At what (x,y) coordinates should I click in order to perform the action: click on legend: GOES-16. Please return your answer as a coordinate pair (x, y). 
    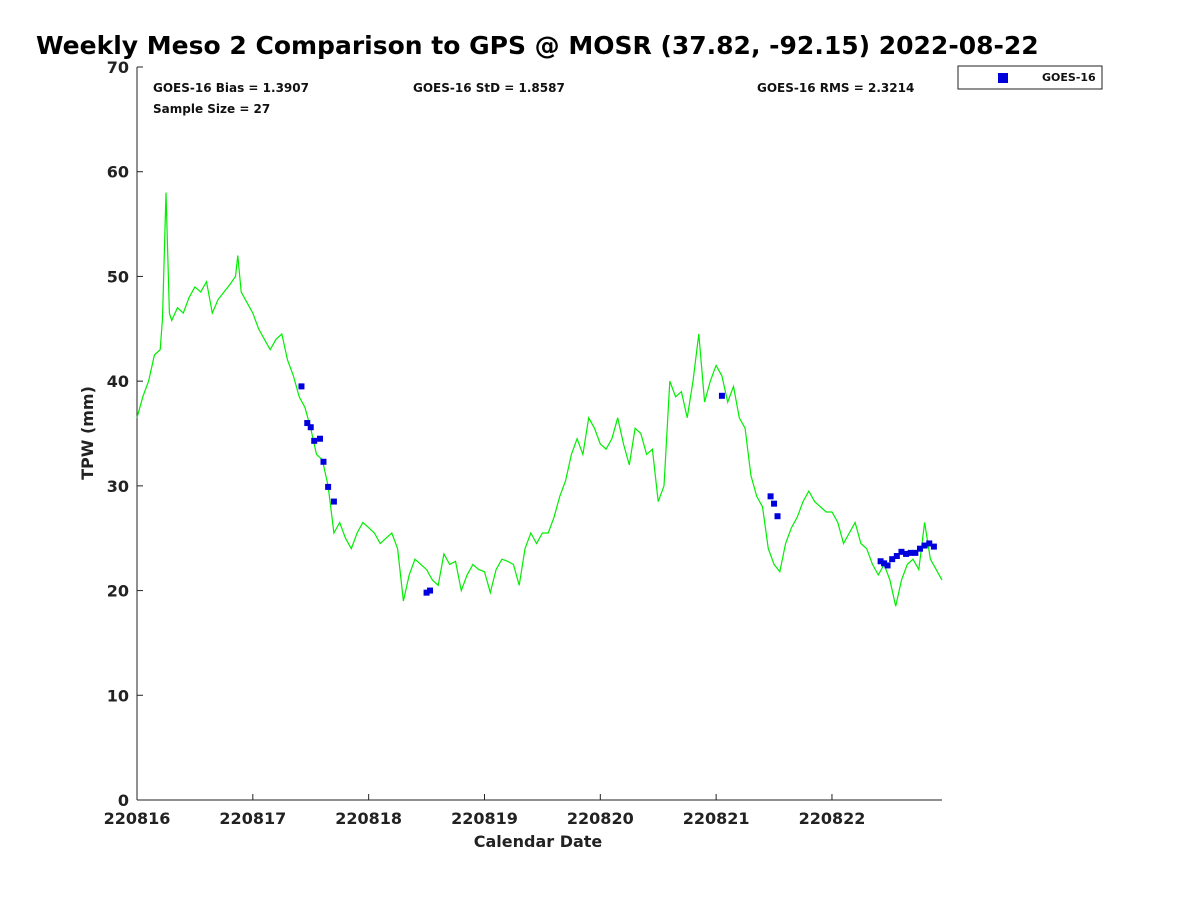
    Looking at the image, I should click on (1030, 77).